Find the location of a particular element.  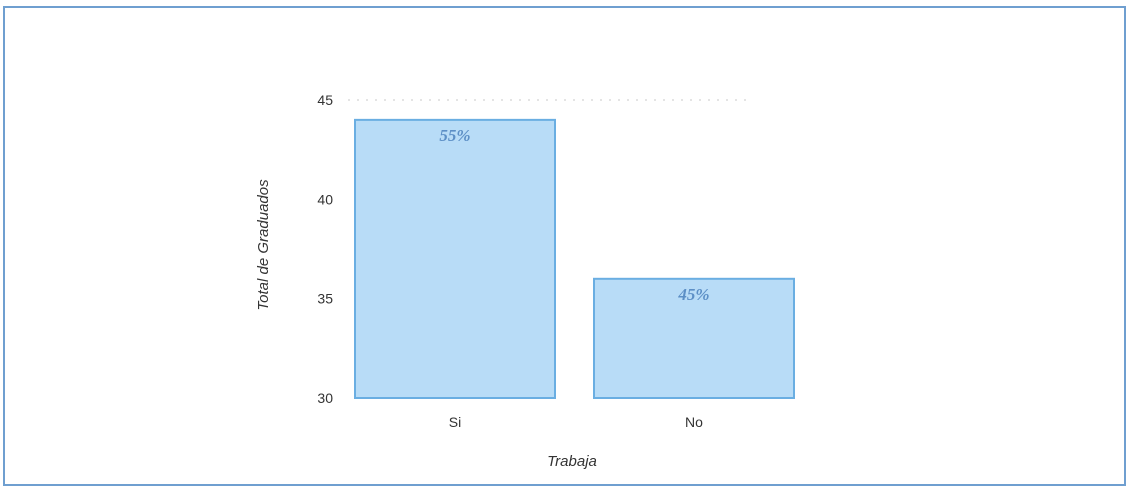

bar-data-label: 55% is located at coordinates (454, 135).